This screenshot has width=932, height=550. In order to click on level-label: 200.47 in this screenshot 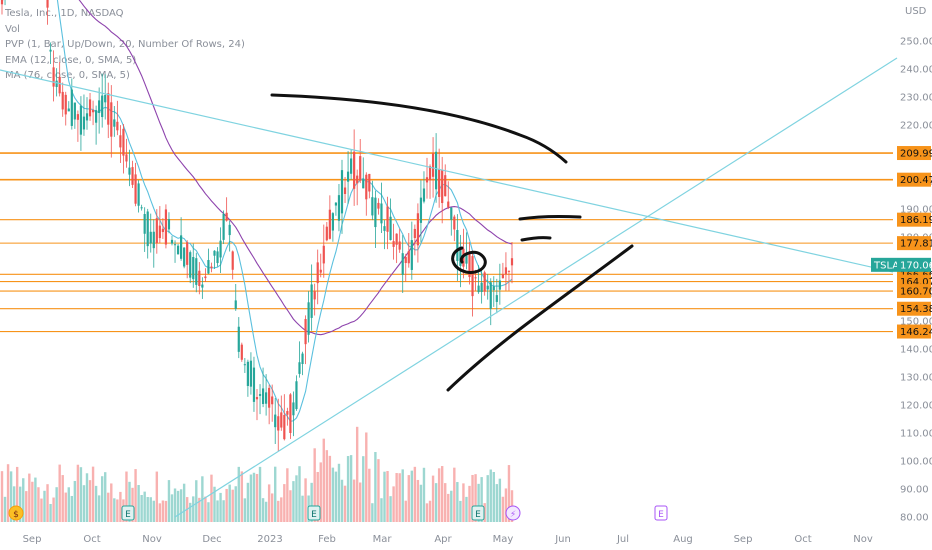, I will do `click(914, 179)`.